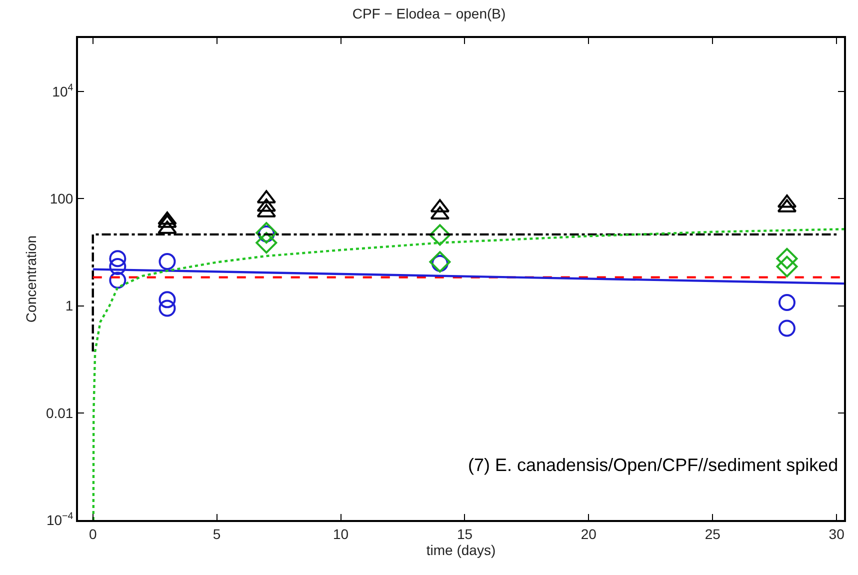 The image size is (858, 575). I want to click on y-axis-title: Concentration, so click(31, 279).